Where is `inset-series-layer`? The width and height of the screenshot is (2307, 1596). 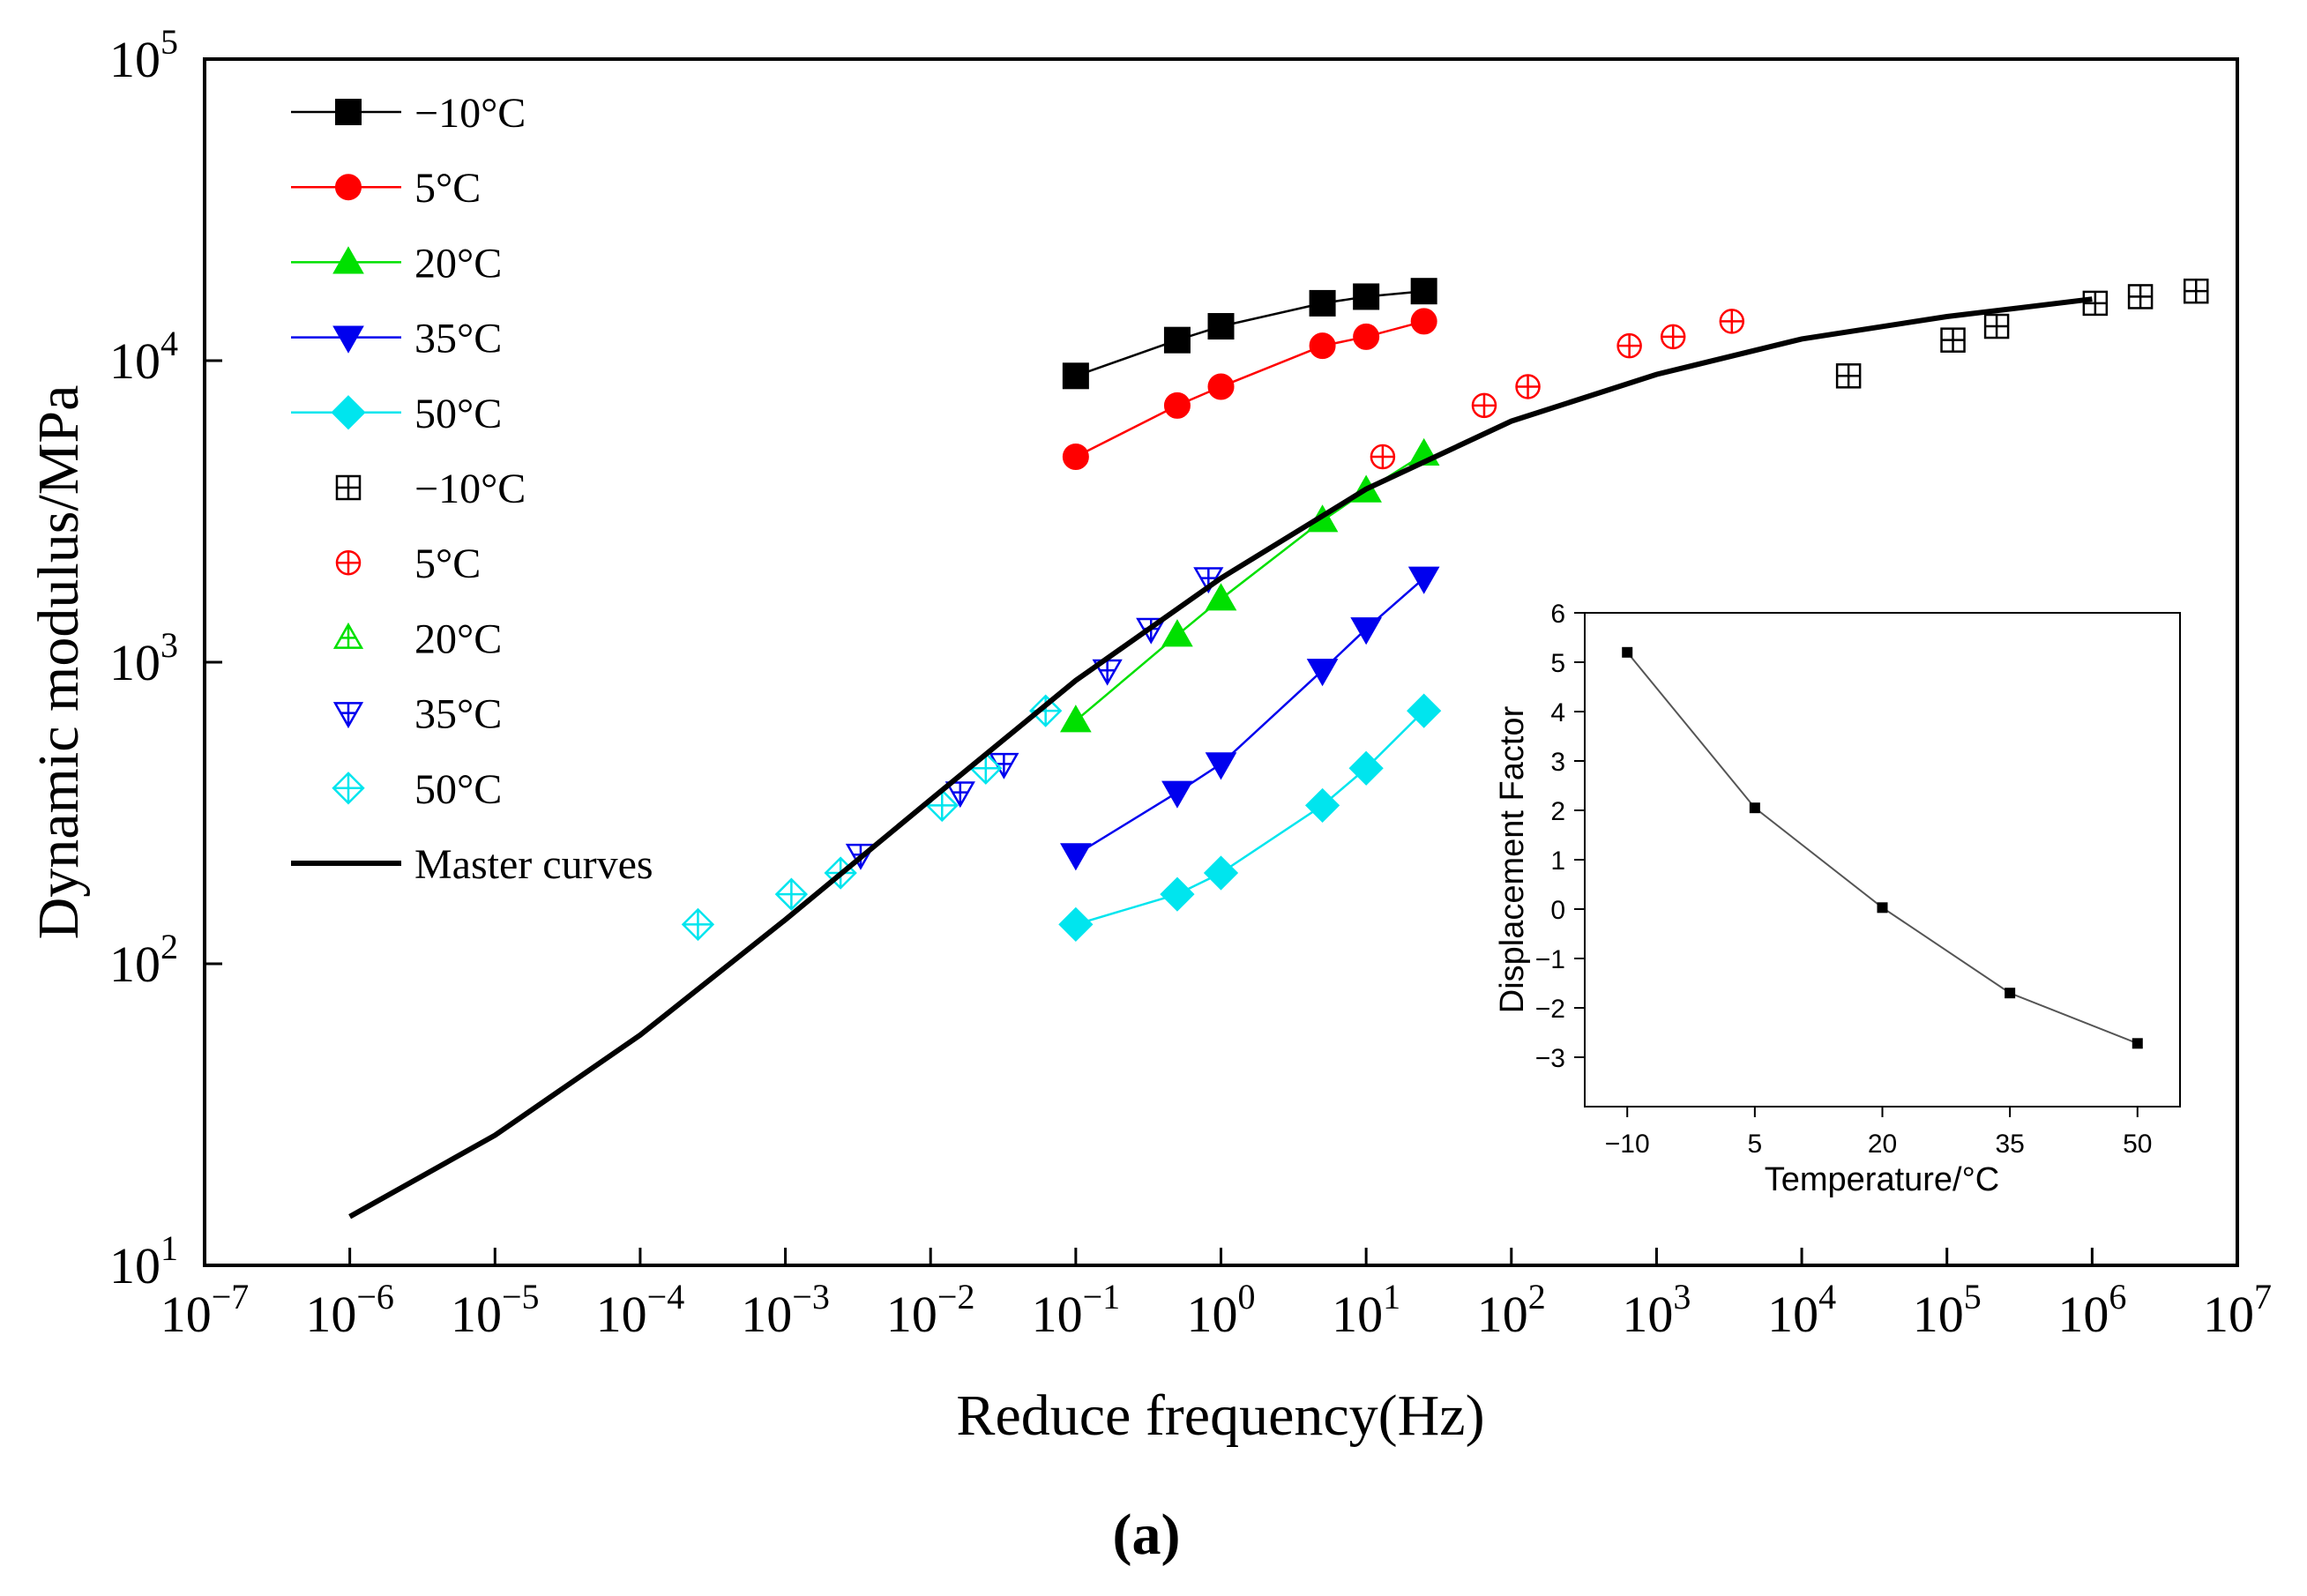
inset-series-layer is located at coordinates (1882, 847).